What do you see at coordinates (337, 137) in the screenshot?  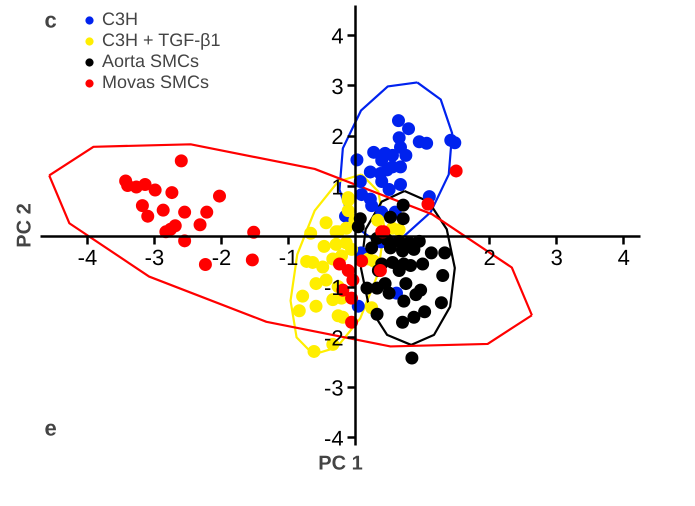 I see `y-tick-label: 2` at bounding box center [337, 137].